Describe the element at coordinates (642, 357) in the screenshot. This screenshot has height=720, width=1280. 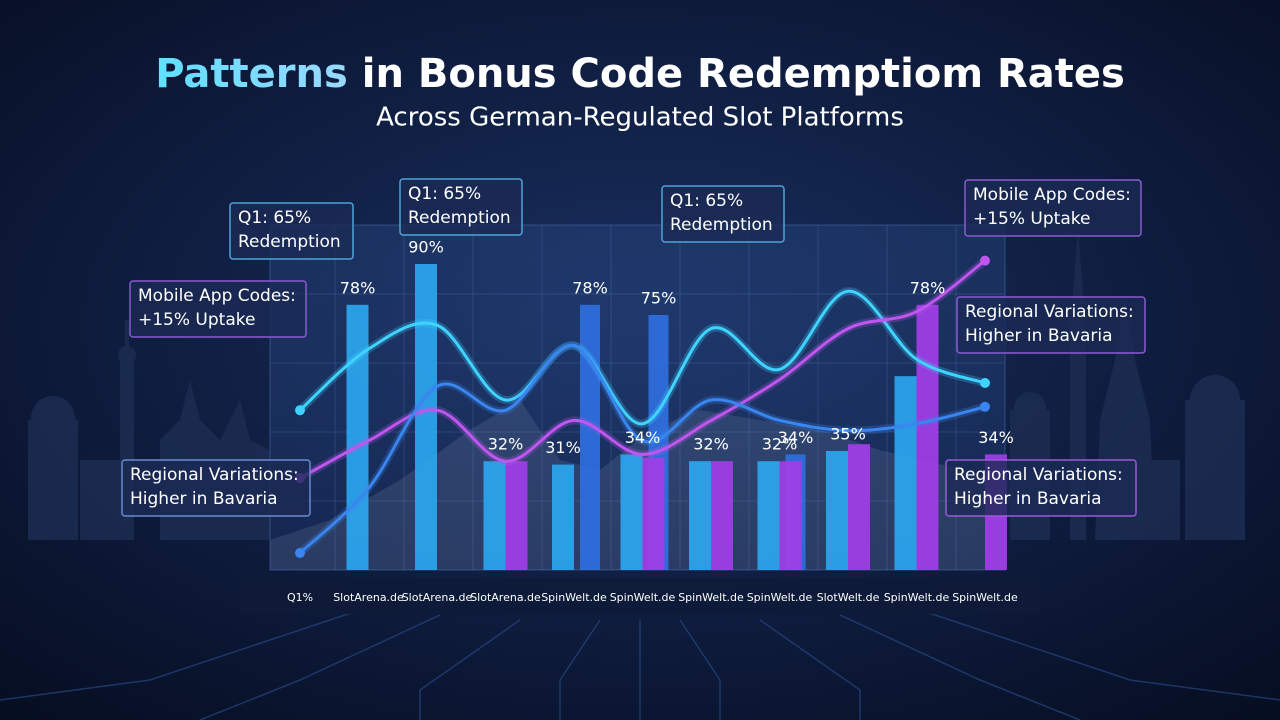
I see `line` at that location.